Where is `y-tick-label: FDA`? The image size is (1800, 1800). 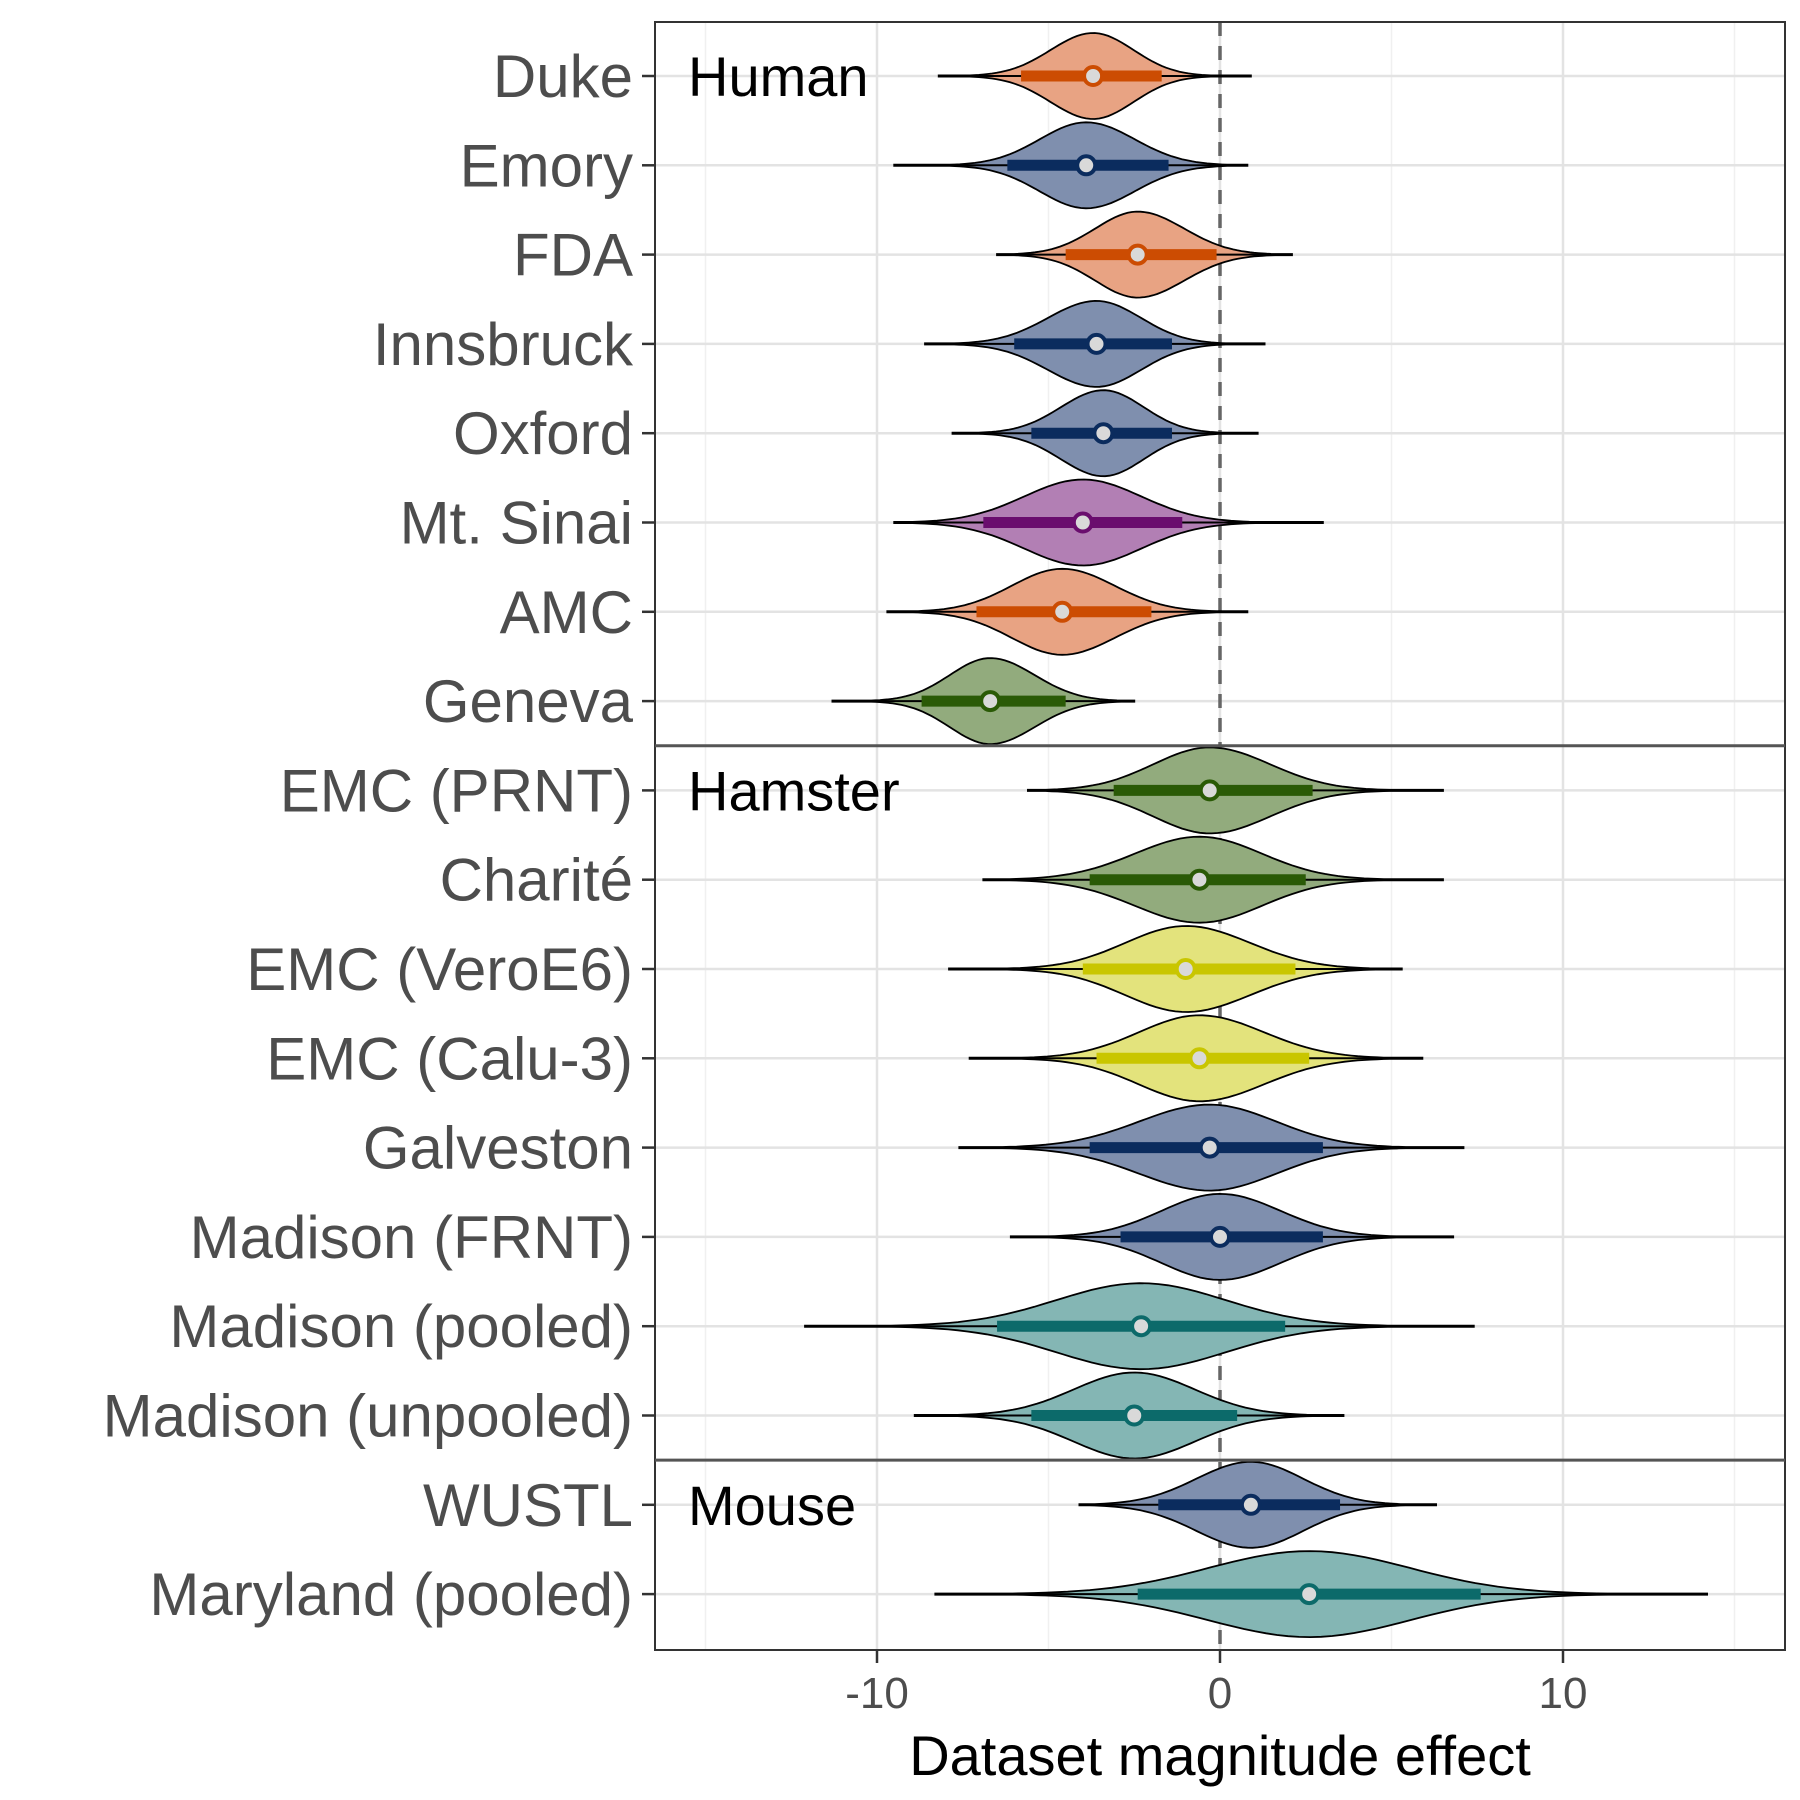 y-tick-label: FDA is located at coordinates (573, 255).